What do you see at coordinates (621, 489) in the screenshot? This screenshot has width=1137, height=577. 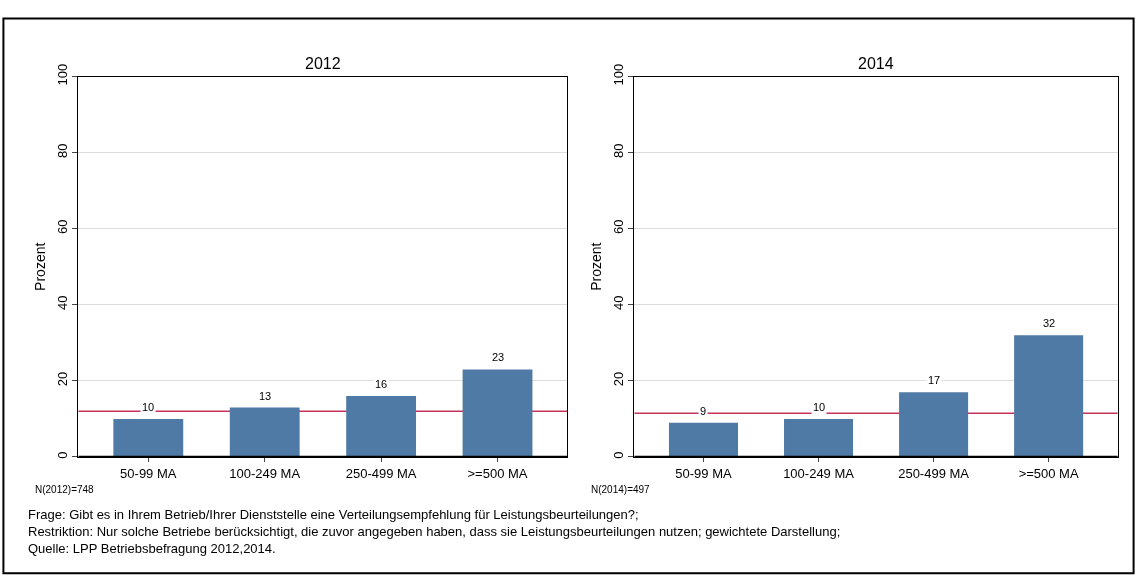 I see `text: N(2014)=497` at bounding box center [621, 489].